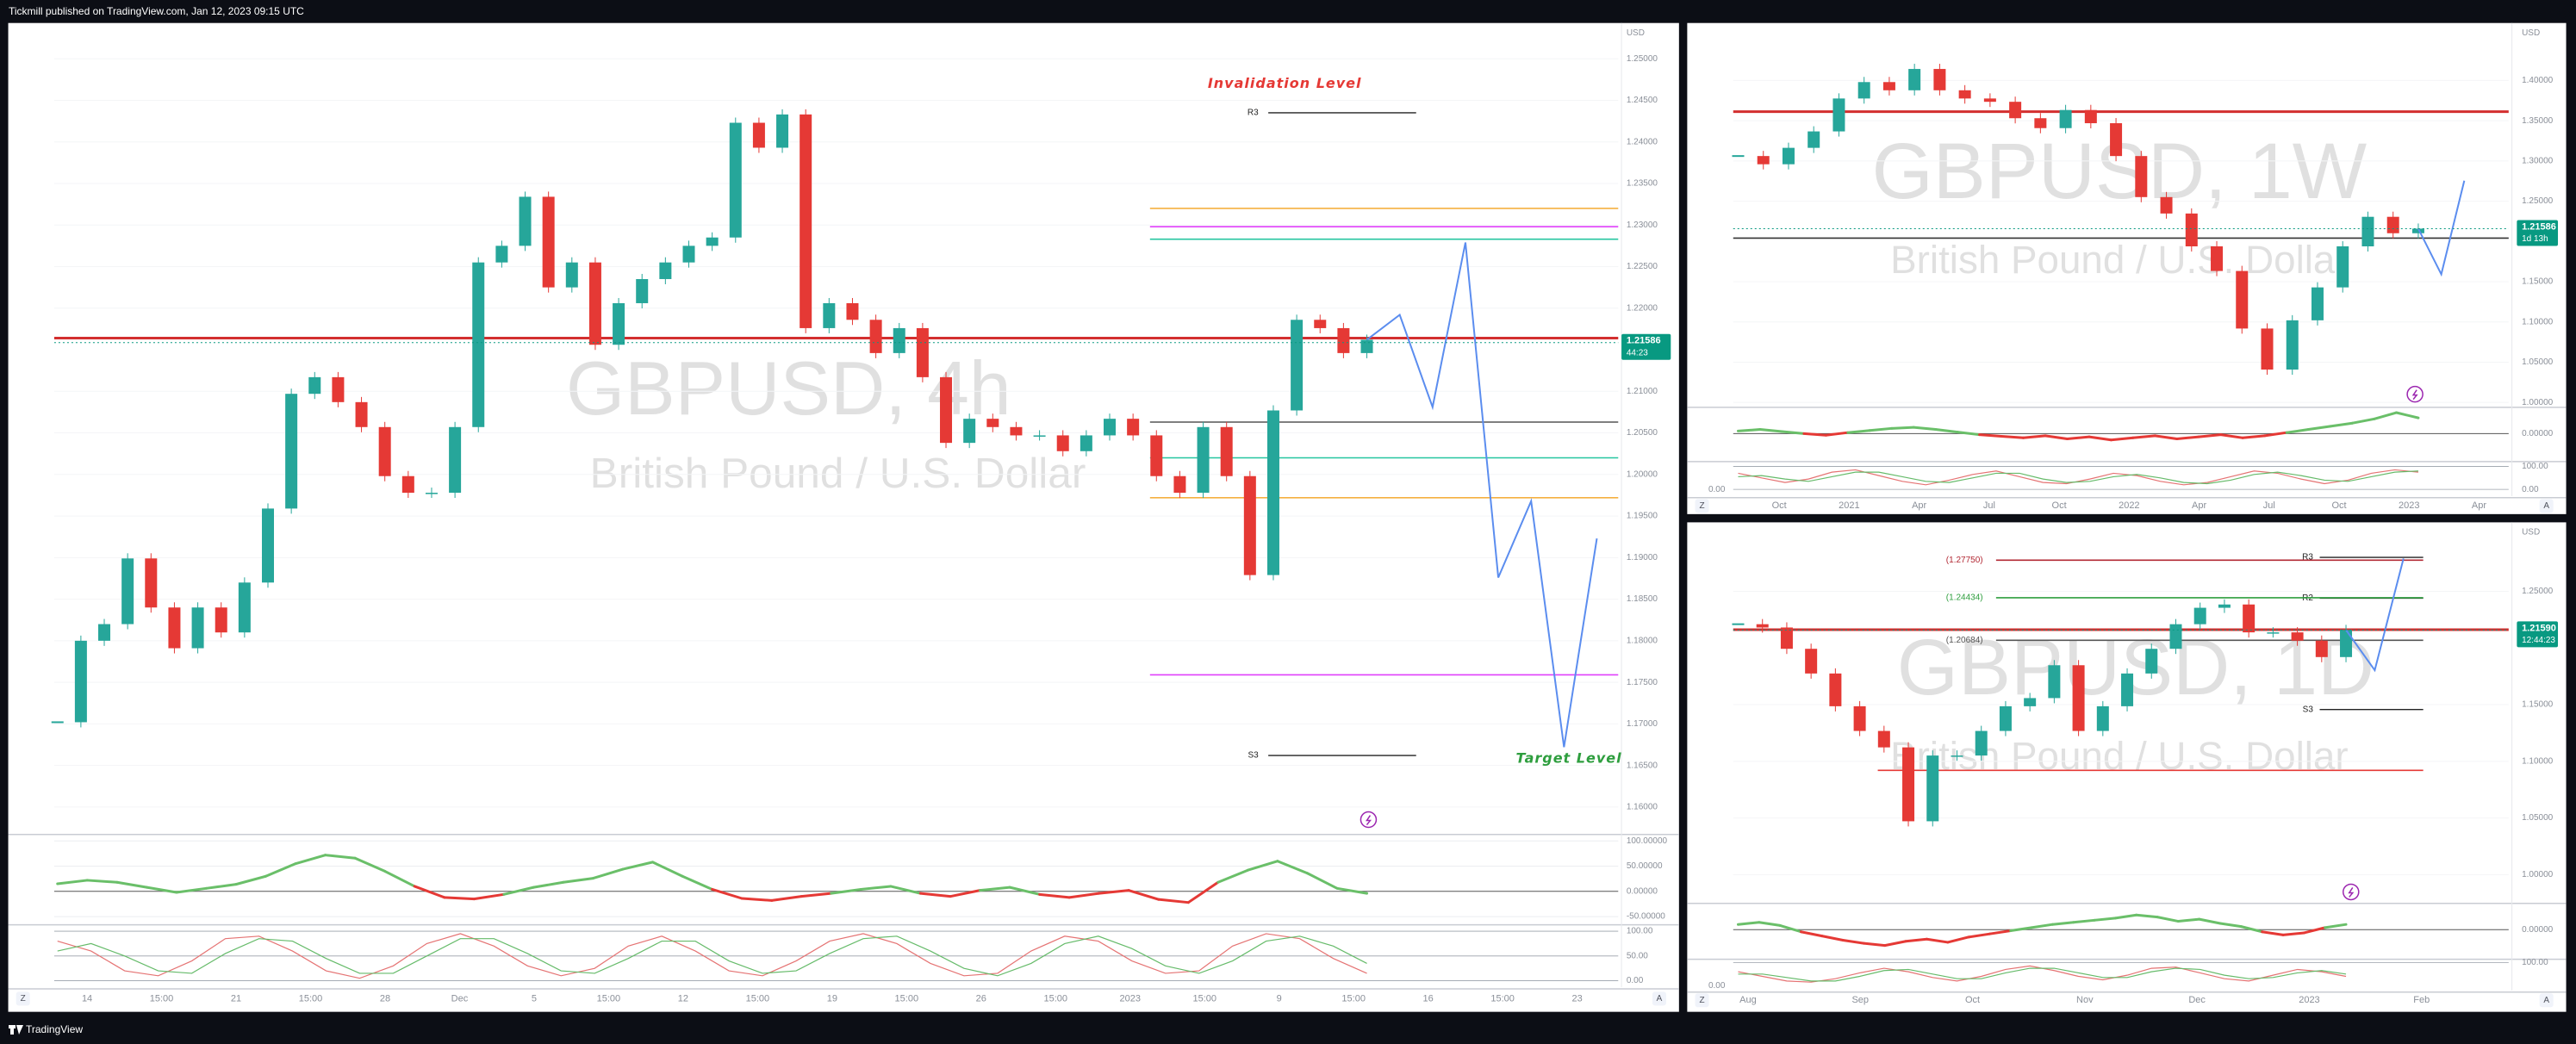 The width and height of the screenshot is (2576, 1044). Describe the element at coordinates (1643, 391) in the screenshot. I see `y-tick-label: 1.21000` at that location.